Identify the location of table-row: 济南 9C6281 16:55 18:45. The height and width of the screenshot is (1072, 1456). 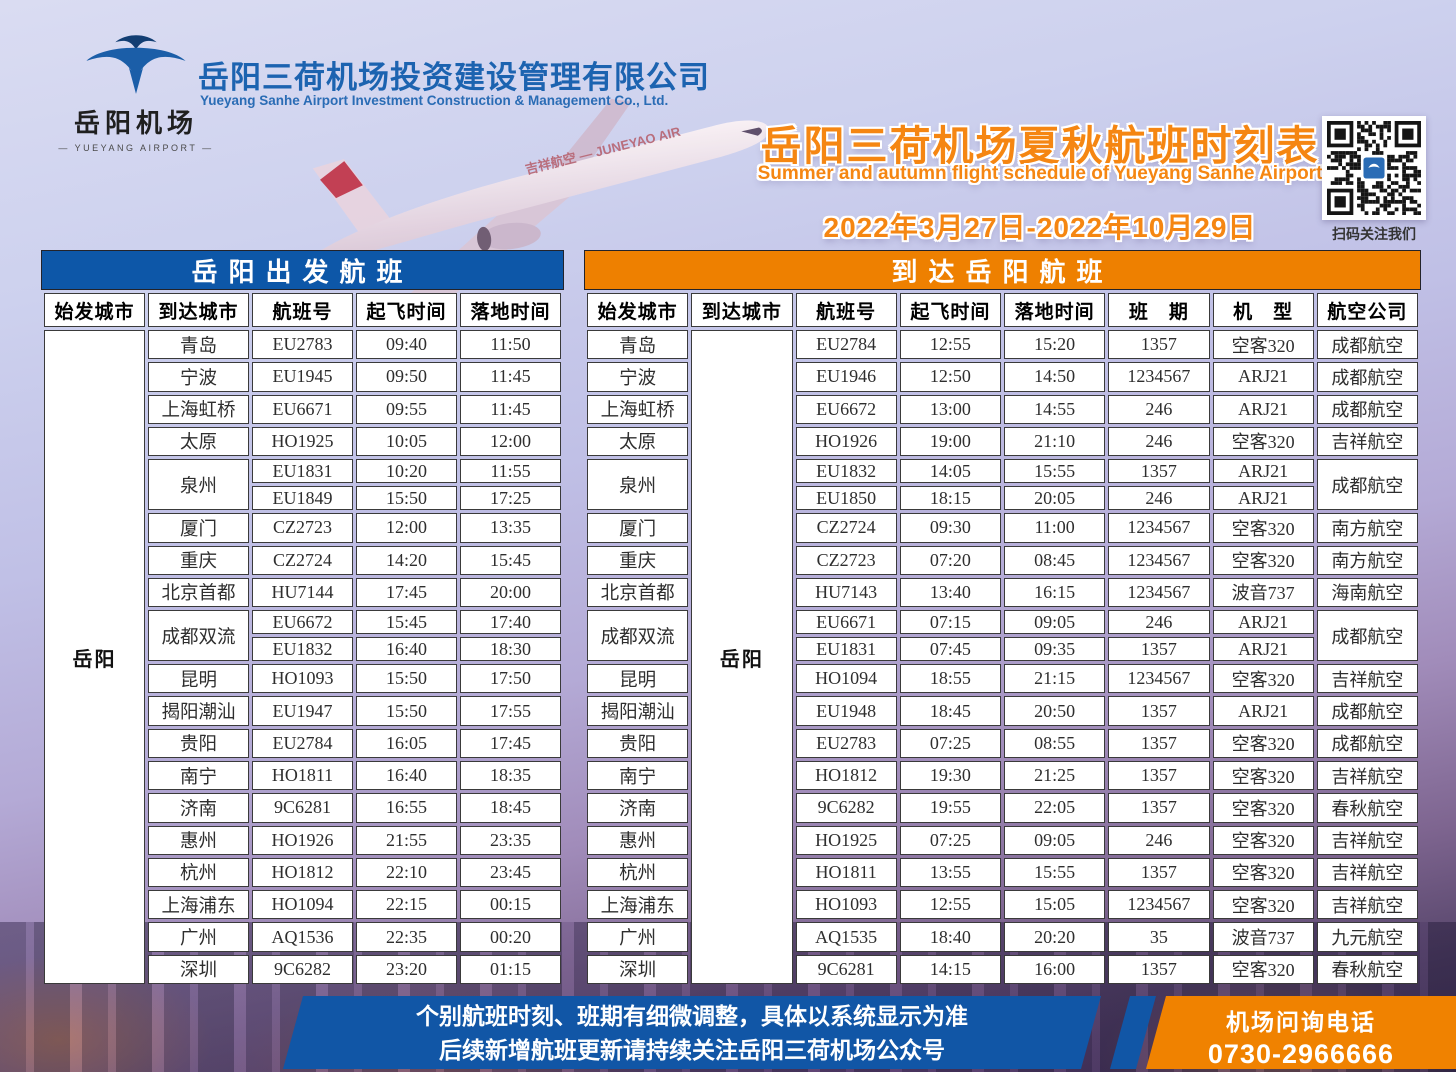
(302, 808).